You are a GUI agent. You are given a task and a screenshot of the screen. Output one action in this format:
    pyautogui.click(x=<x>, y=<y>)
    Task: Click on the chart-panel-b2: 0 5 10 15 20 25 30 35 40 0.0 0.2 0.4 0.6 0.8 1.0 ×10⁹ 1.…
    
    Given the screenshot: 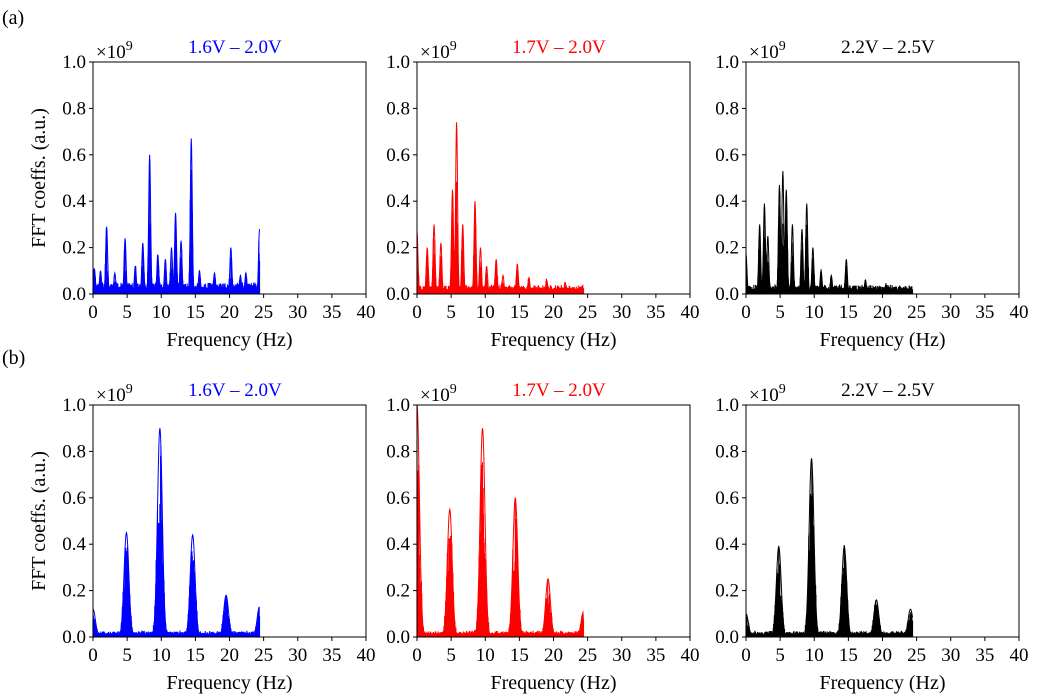 What is the action you would take?
    pyautogui.click(x=542, y=537)
    